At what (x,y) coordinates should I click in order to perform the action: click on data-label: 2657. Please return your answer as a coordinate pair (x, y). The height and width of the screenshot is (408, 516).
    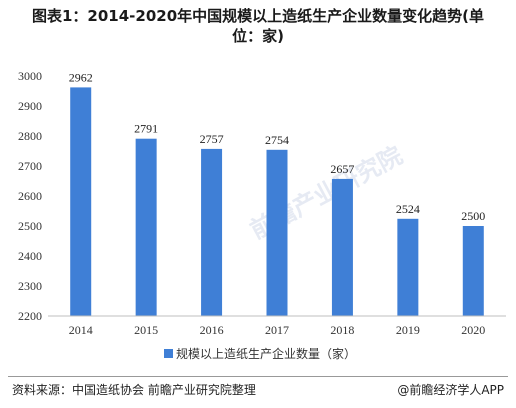
    Looking at the image, I should click on (342, 169).